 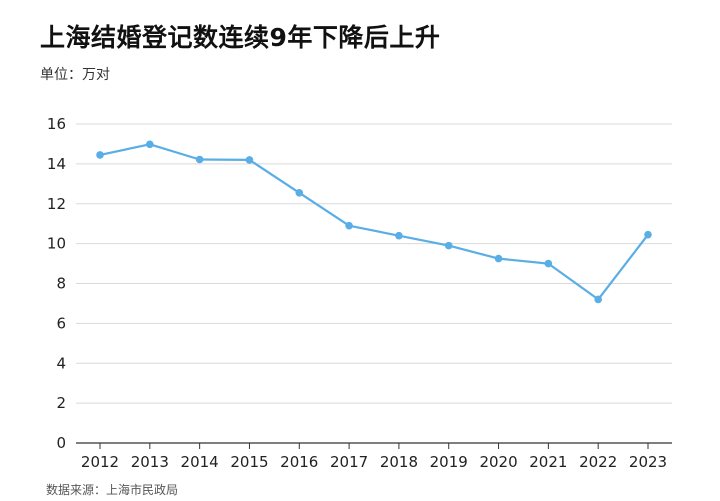 What do you see at coordinates (112, 490) in the screenshot?
I see `data-source: 数据来源：上海市民政局` at bounding box center [112, 490].